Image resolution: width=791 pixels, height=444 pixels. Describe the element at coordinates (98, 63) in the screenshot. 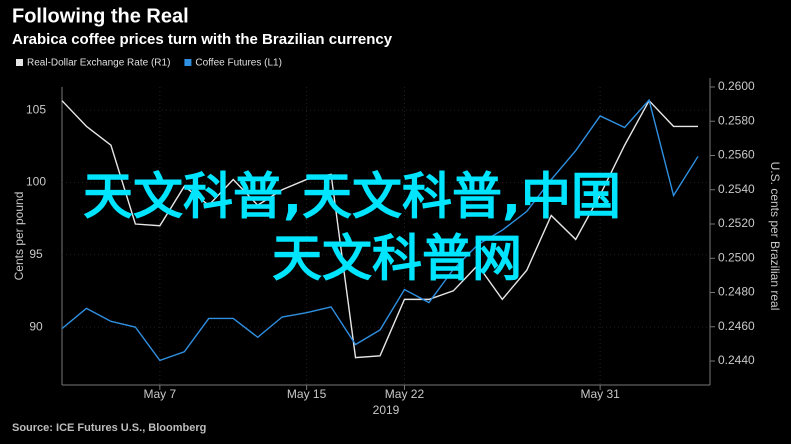

I see `legend-label: Real-Dollar Exchange Rate (R1)` at that location.